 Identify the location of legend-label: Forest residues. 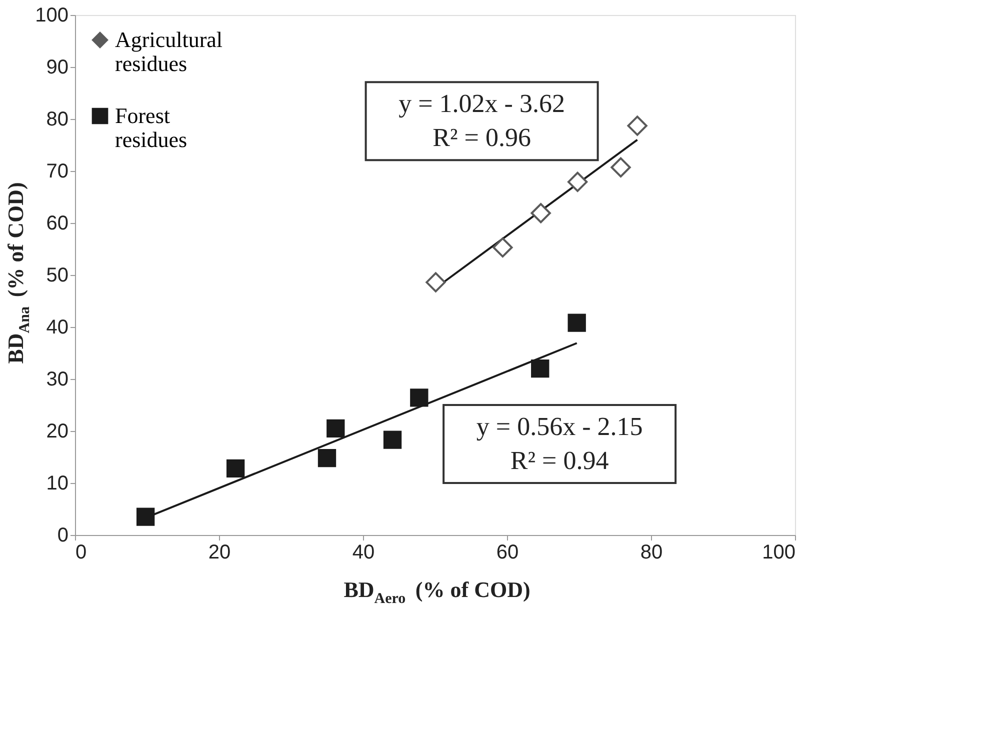
(151, 127).